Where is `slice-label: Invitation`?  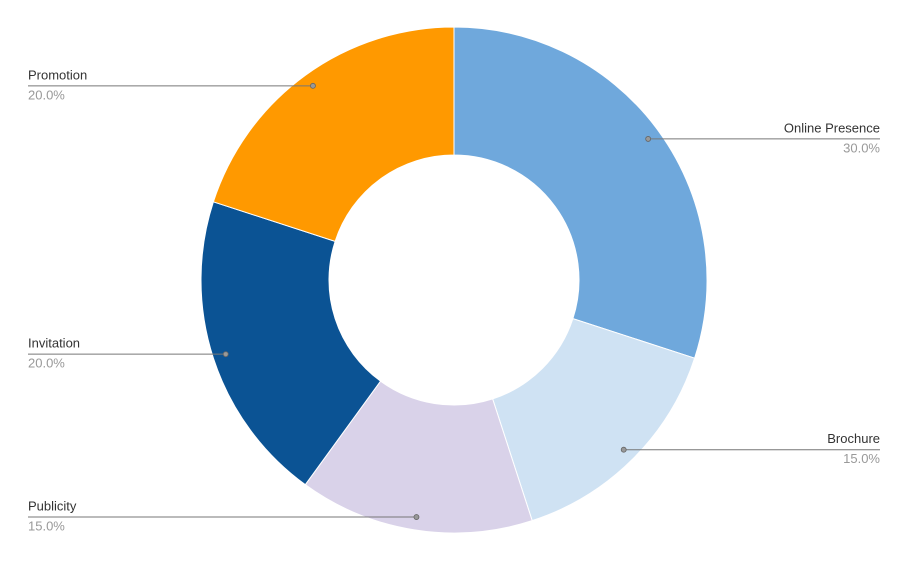 slice-label: Invitation is located at coordinates (54, 343).